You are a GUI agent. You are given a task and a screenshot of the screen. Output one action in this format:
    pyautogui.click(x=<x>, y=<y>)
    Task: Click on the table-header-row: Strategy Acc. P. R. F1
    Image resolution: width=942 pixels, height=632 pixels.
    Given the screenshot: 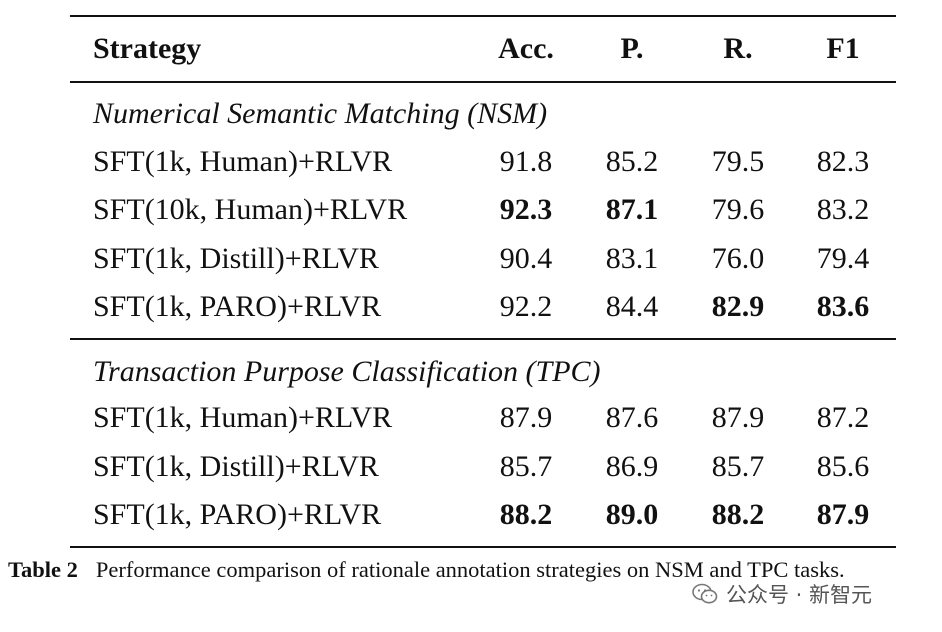 What is the action you would take?
    pyautogui.click(x=471, y=49)
    